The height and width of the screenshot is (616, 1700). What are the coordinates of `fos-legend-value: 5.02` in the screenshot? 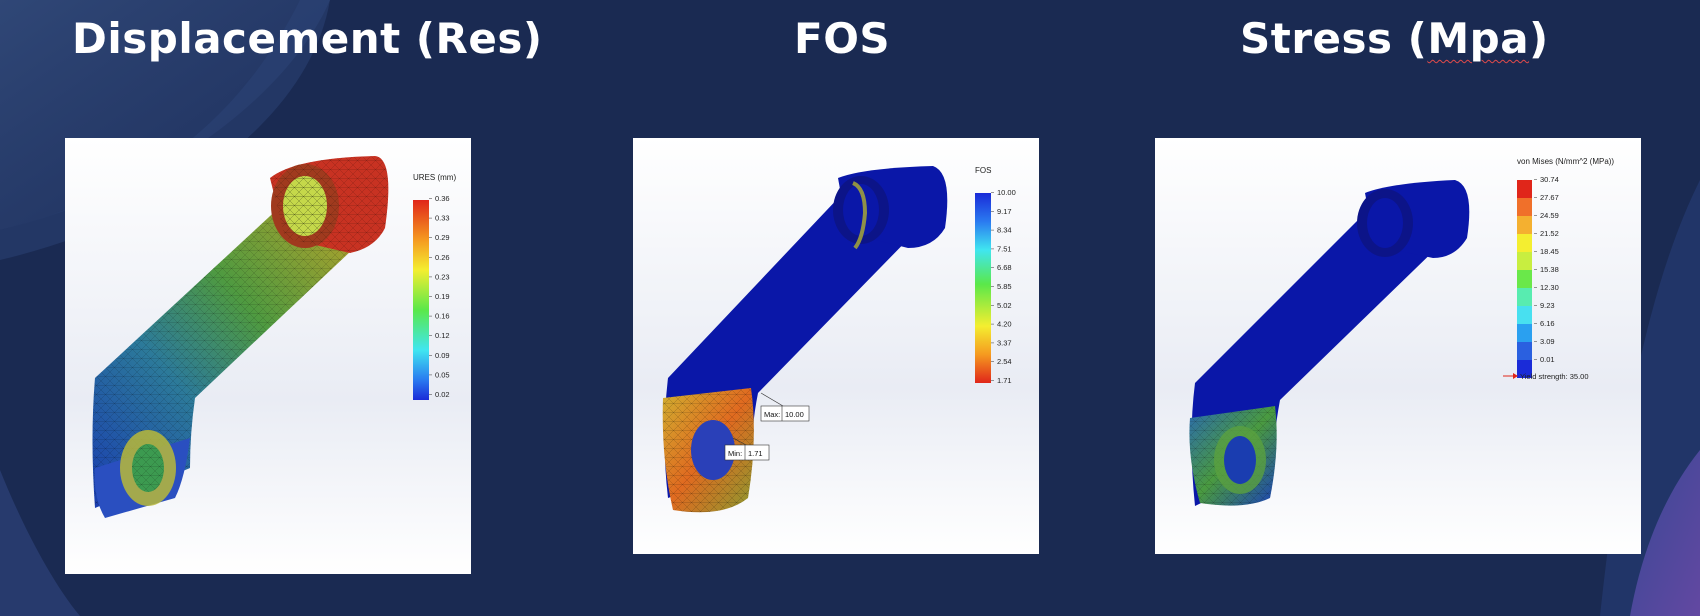 It's located at (1004, 305).